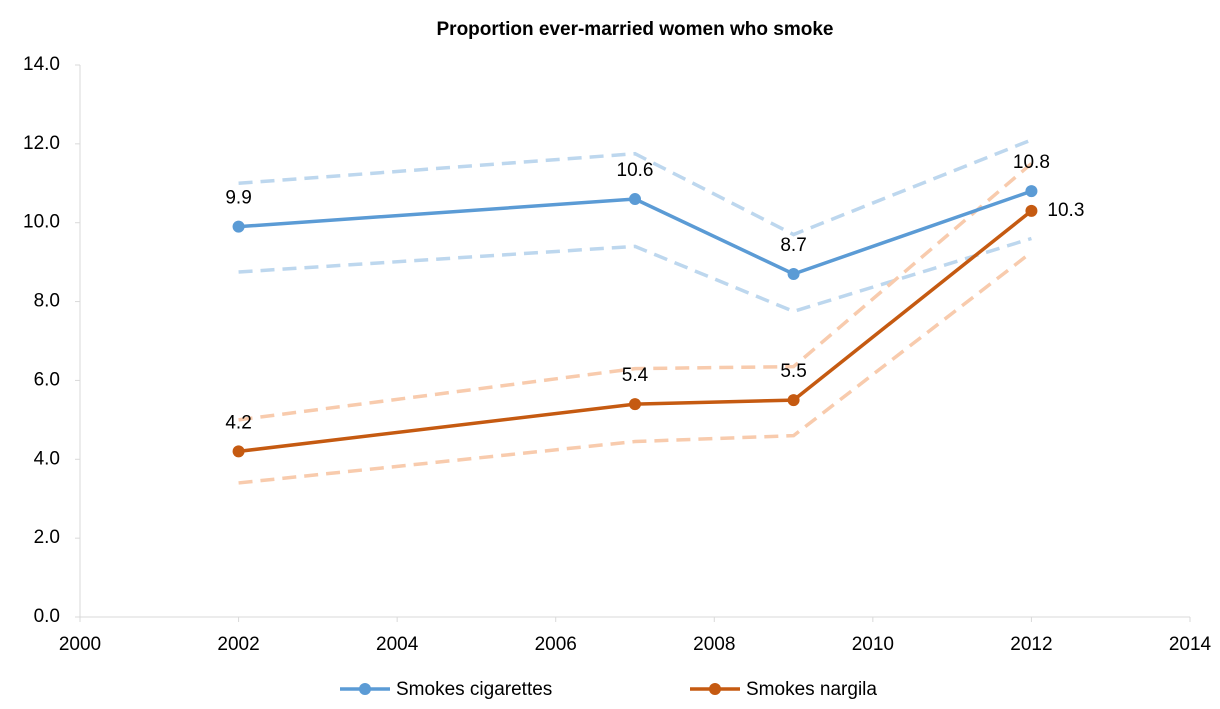 The width and height of the screenshot is (1220, 709). Describe the element at coordinates (714, 644) in the screenshot. I see `x-tick-label: 2008` at that location.